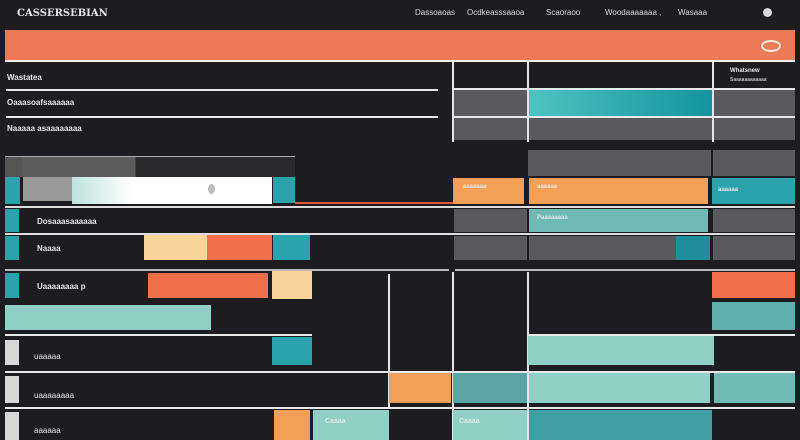 Image resolution: width=800 pixels, height=440 pixels. I want to click on cell: aaaaaaa, so click(488, 191).